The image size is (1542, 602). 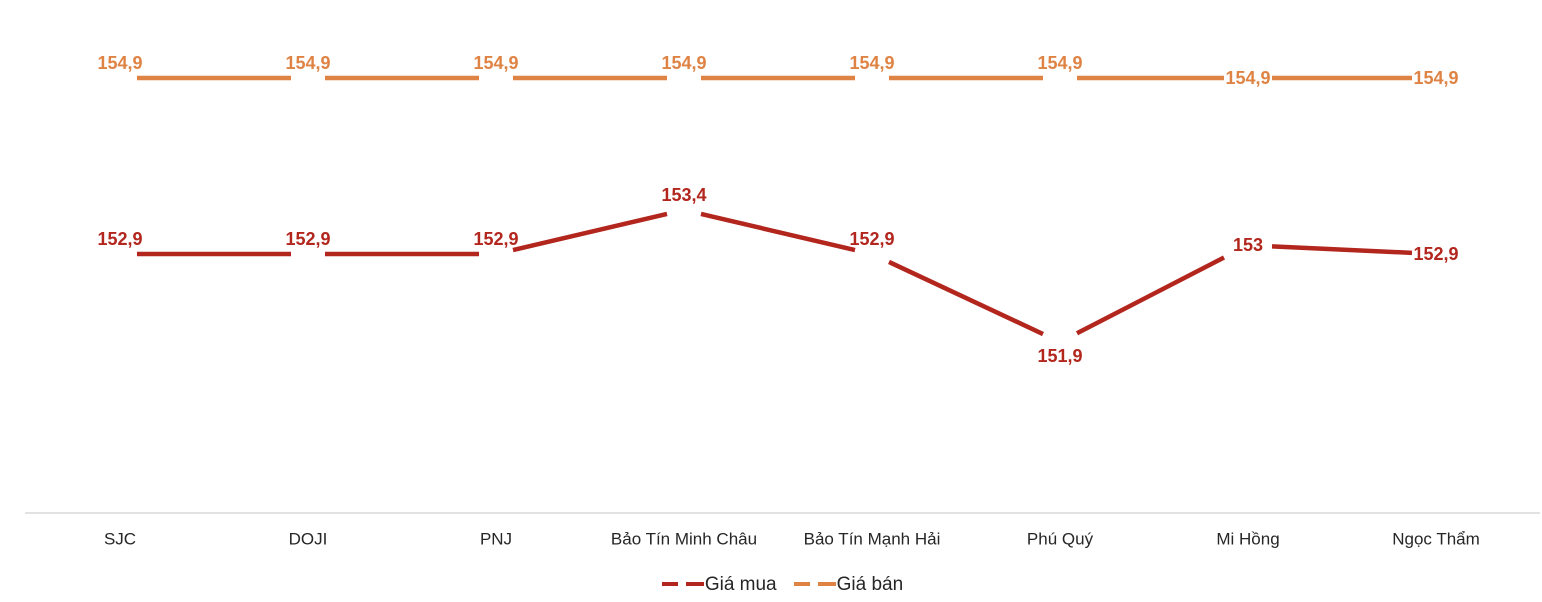 What do you see at coordinates (308, 539) in the screenshot?
I see `x-axis-label-1: DOJI` at bounding box center [308, 539].